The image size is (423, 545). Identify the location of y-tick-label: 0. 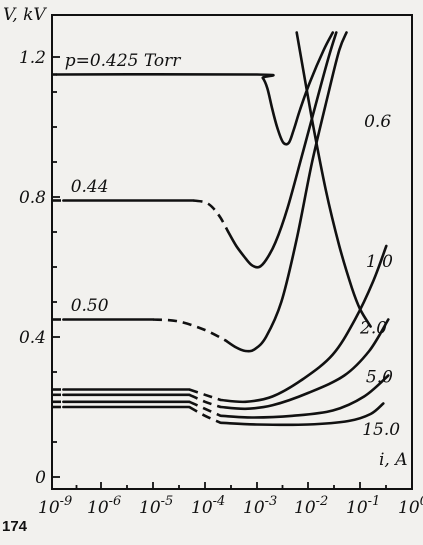
(40, 478).